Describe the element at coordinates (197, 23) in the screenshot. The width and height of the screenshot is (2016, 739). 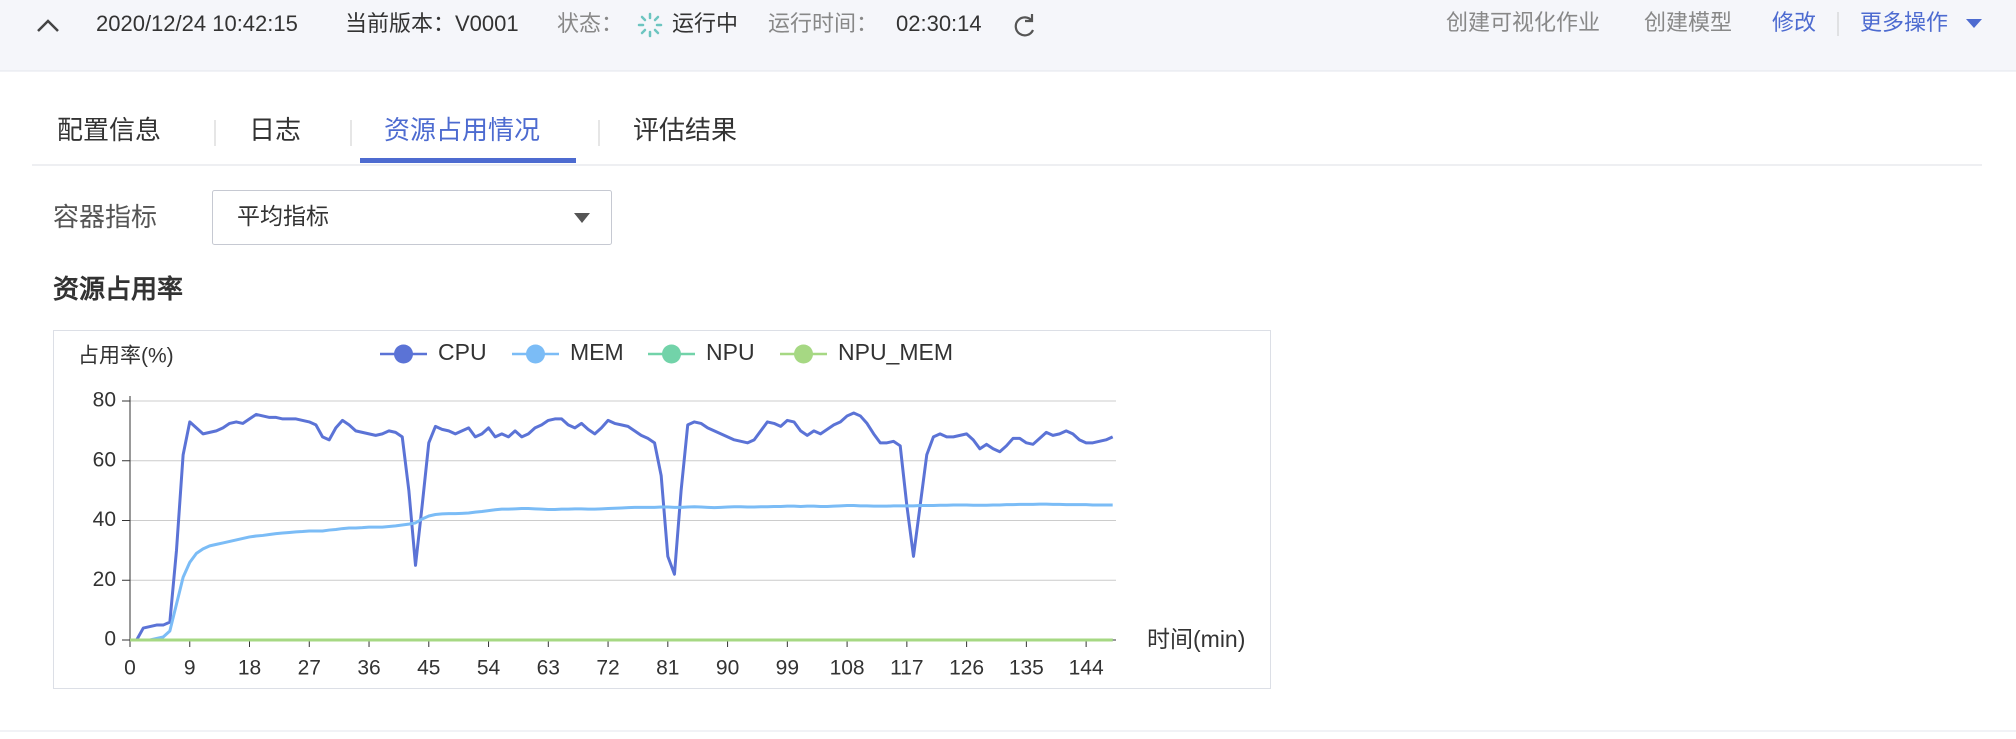
I see `timestamp: 2020/12/24 10:42:15` at that location.